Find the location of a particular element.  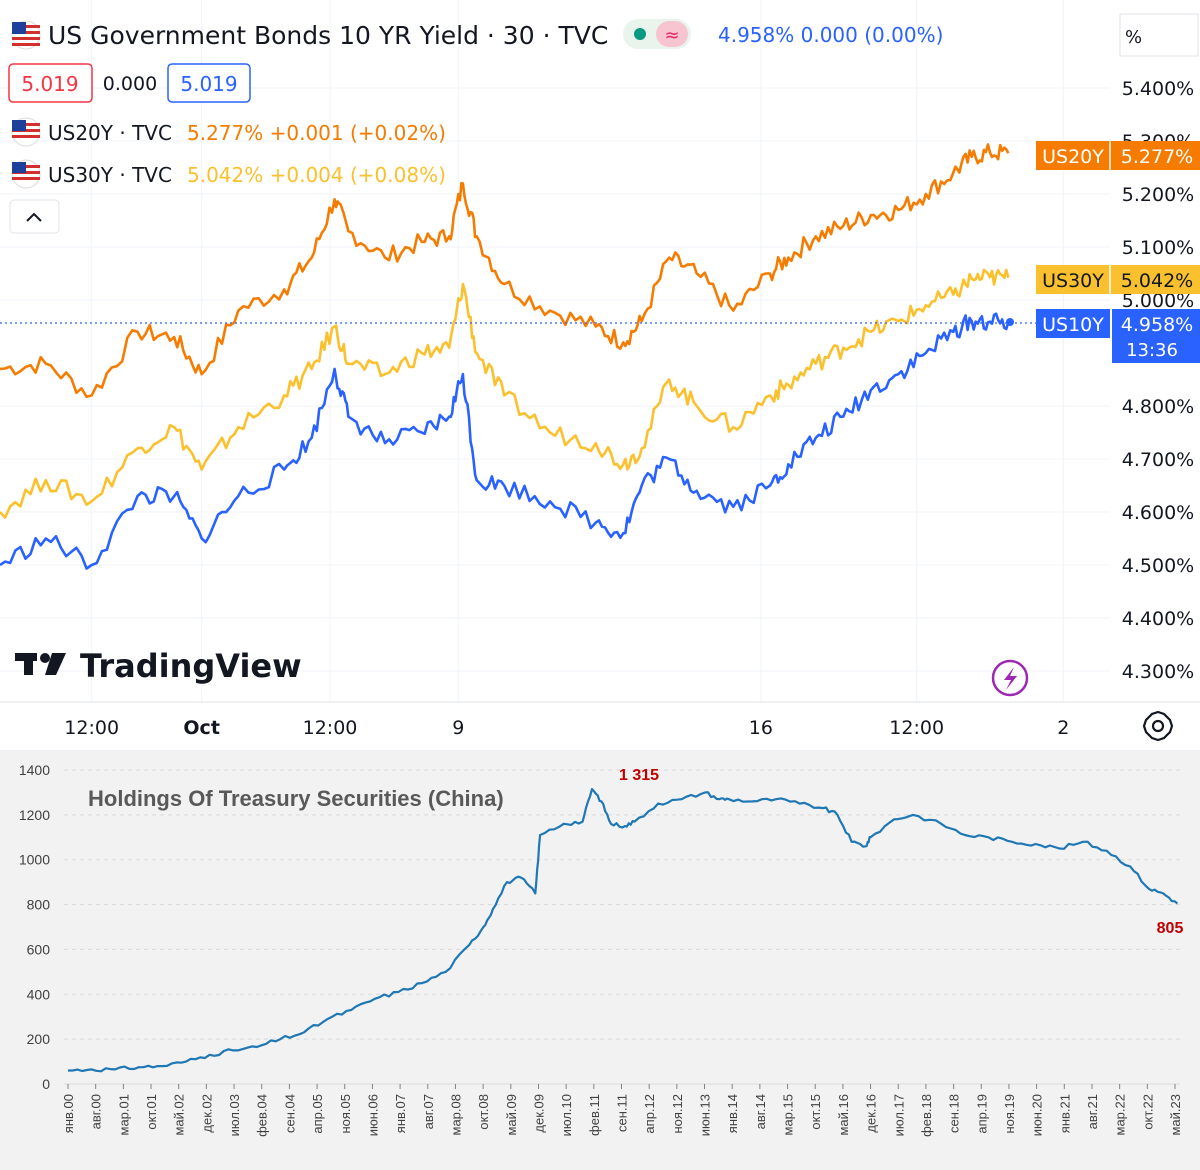

x-tick-label: янв.07 is located at coordinates (400, 1113).